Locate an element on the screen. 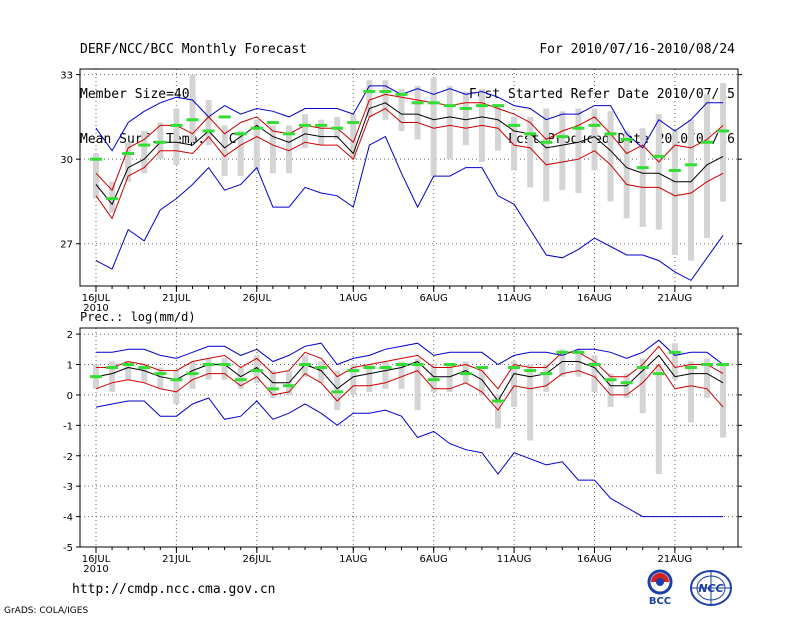  footer-url: http://cmdp.ncc.cma.gov.cn is located at coordinates (174, 589).